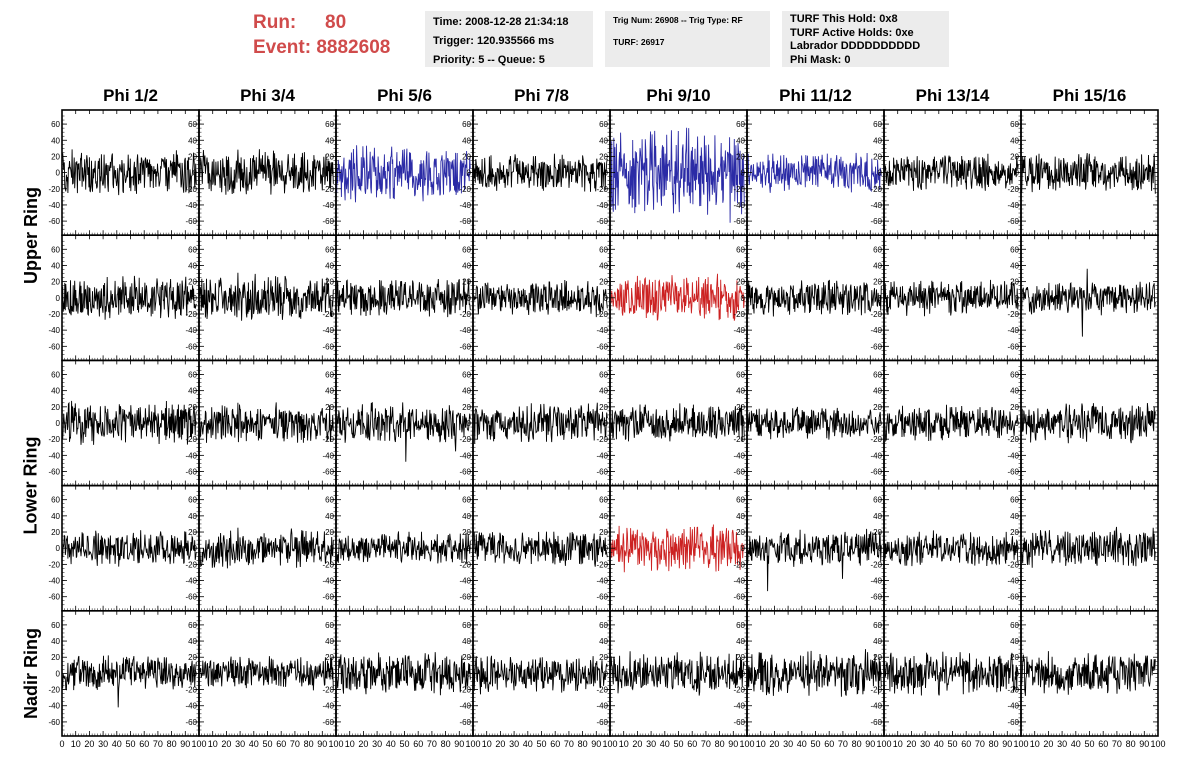 The image size is (1196, 772). I want to click on priority-queue-text: Priority: 5 -- Queue: 5, so click(489, 60).